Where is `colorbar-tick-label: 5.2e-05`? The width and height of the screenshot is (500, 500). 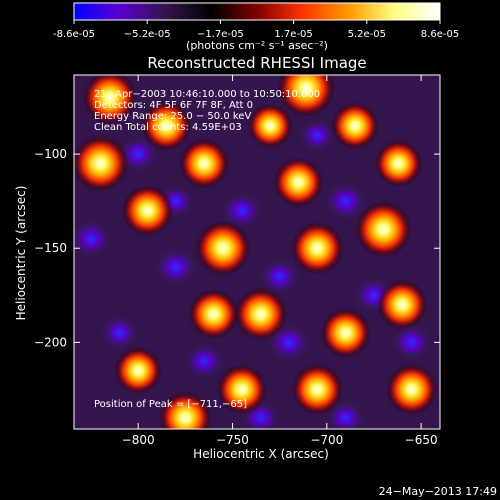
colorbar-tick-label: 5.2e-05 is located at coordinates (367, 34).